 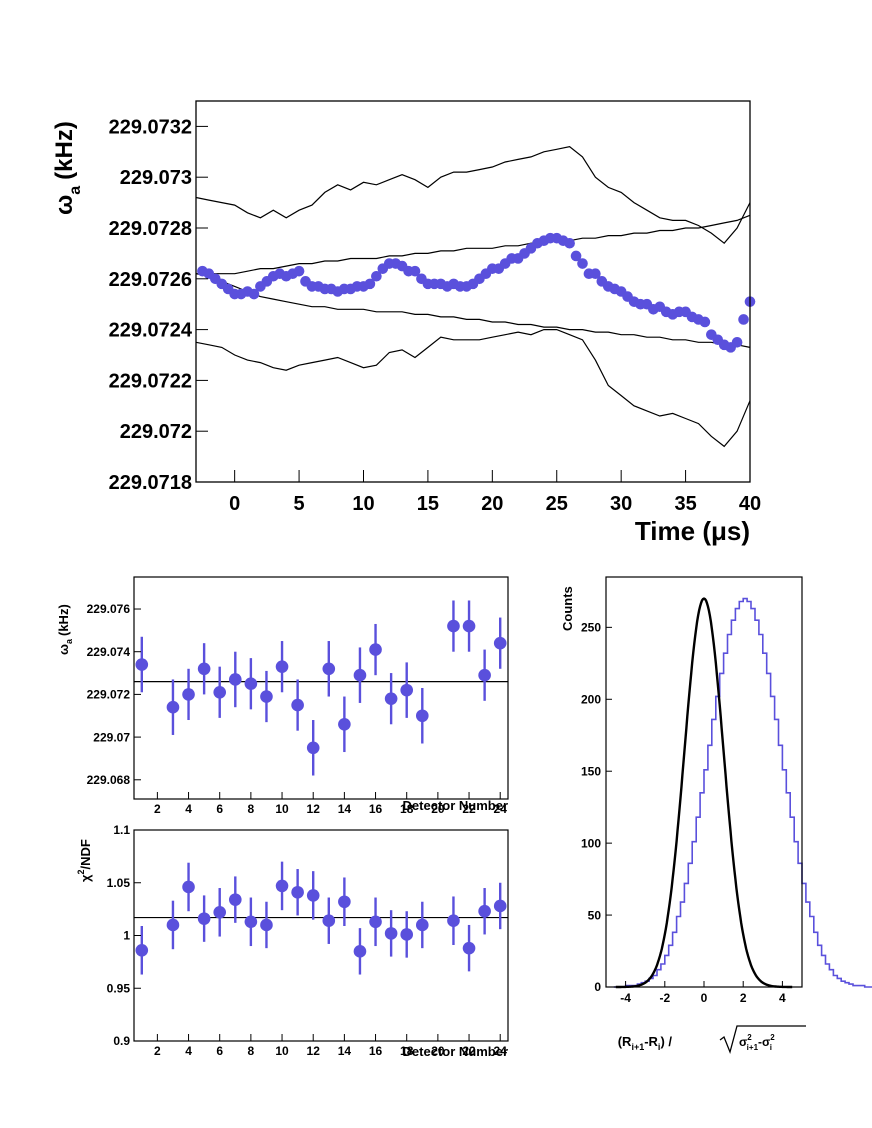 I want to click on y-axis-label: ωa (kHz), so click(x=65, y=629).